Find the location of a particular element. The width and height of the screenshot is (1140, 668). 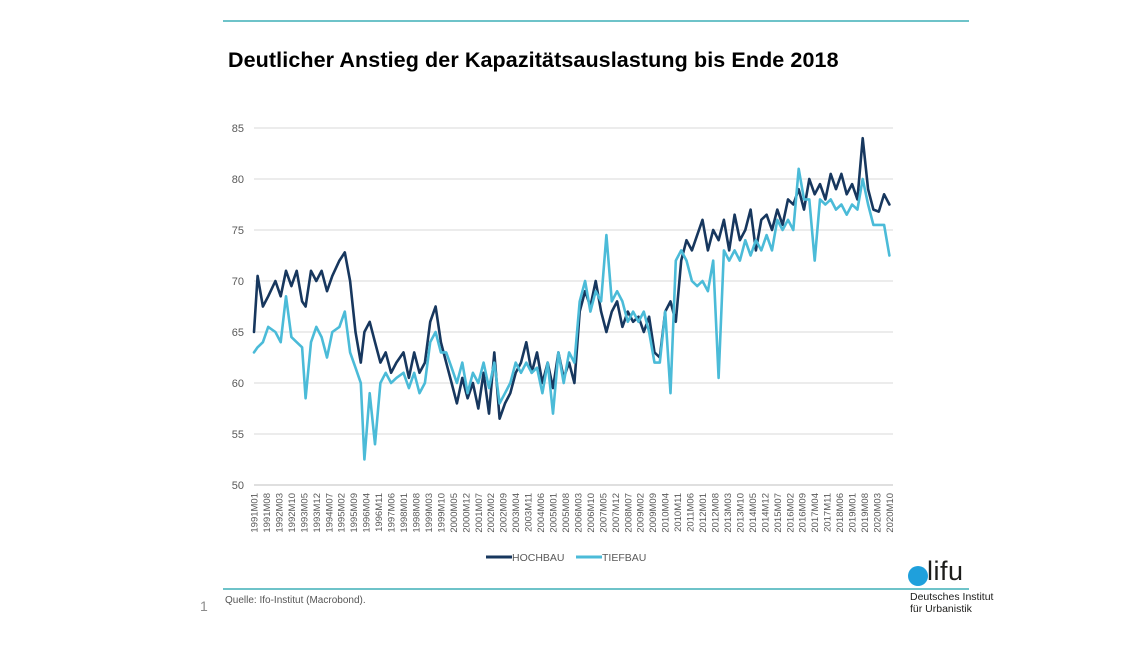

x-tick-label: 1999M10 is located at coordinates (441, 513).